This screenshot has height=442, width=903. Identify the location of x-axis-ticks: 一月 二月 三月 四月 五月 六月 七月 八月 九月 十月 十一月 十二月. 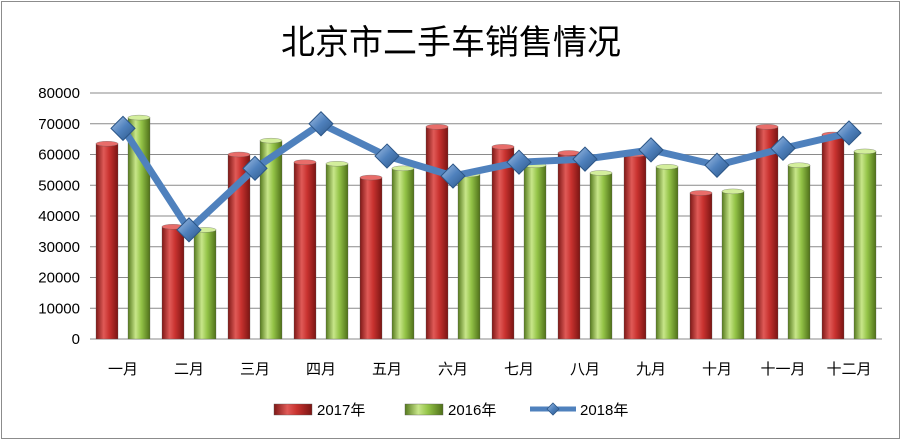
(490, 369).